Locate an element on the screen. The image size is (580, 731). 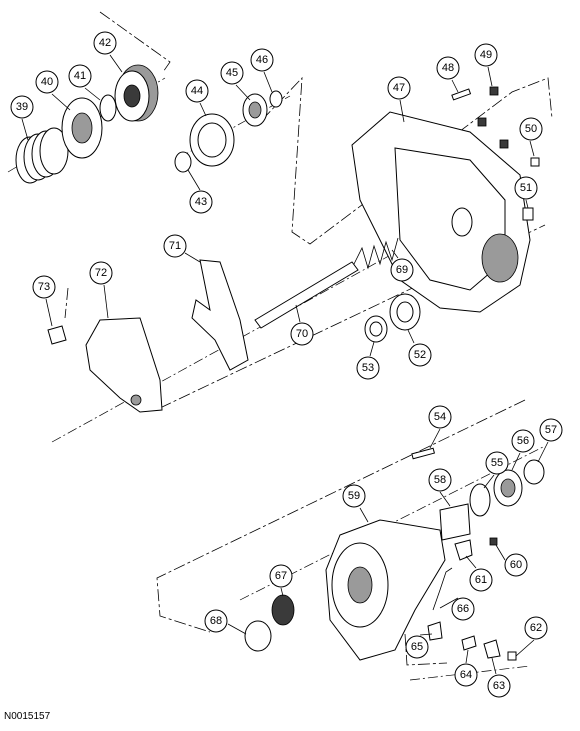
callout-61: 61 is located at coordinates (481, 580).